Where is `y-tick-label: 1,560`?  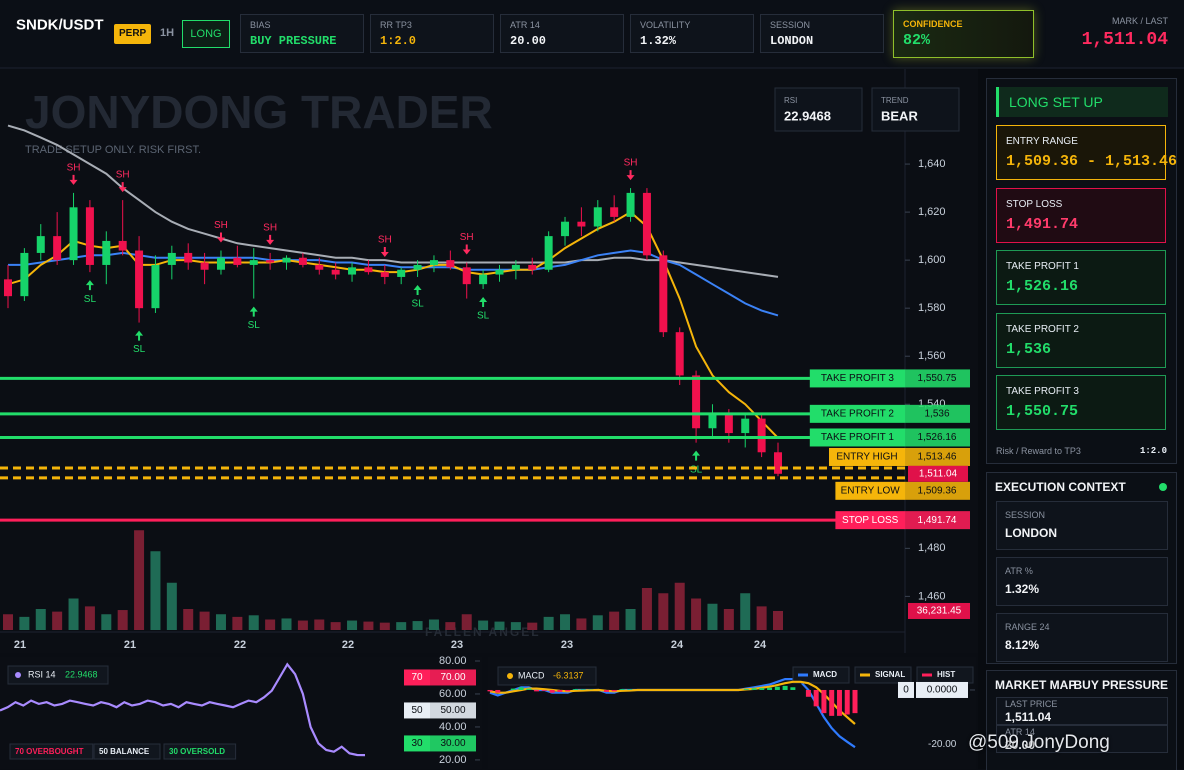 y-tick-label: 1,560 is located at coordinates (932, 356).